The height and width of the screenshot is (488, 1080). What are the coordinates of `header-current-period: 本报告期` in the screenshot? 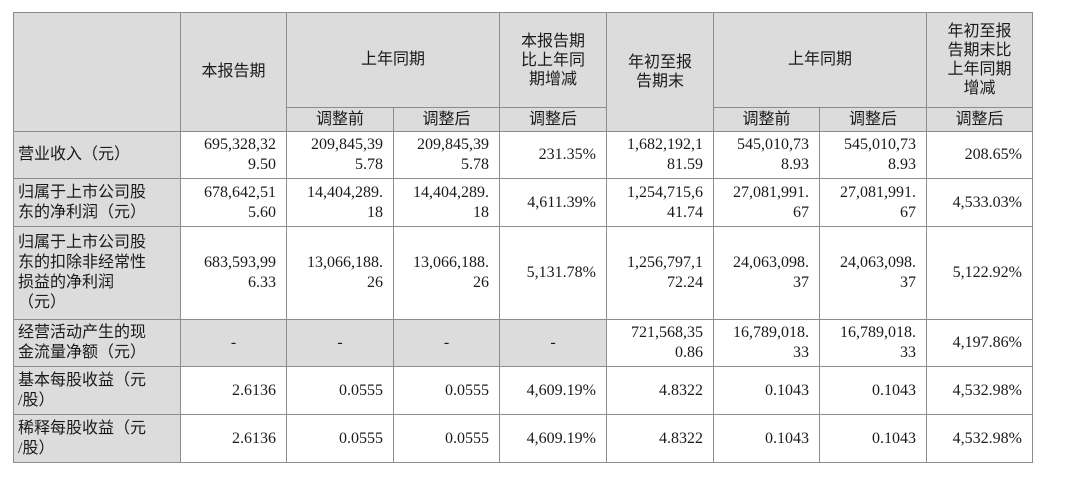 It's located at (233, 72).